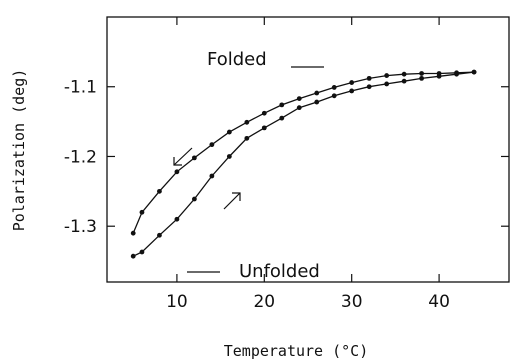 Image resolution: width=522 pixels, height=360 pixels. Describe the element at coordinates (177, 302) in the screenshot. I see `x-tick-label: 10` at that location.